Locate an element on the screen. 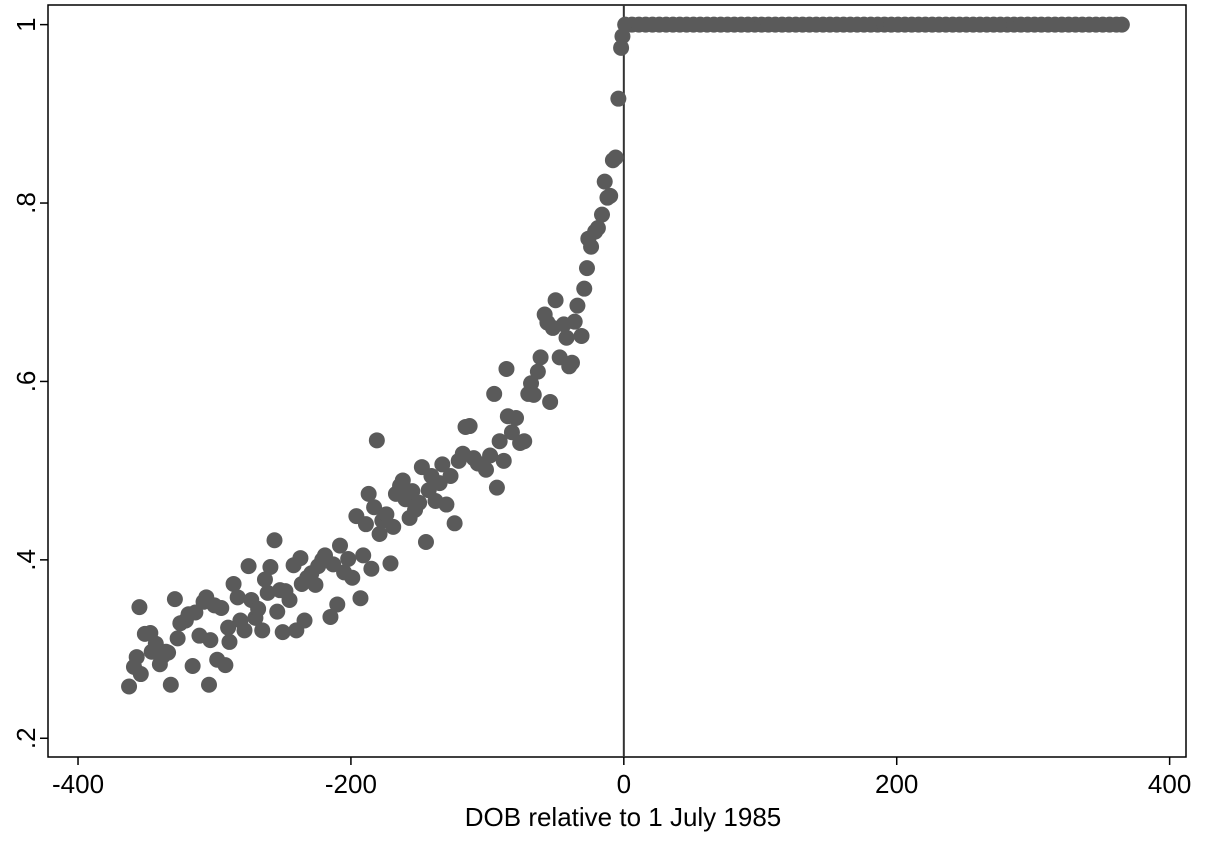 Image resolution: width=1206 pixels, height=849 pixels. x-axis-title: DOB relative to 1 July 1985 is located at coordinates (623, 817).